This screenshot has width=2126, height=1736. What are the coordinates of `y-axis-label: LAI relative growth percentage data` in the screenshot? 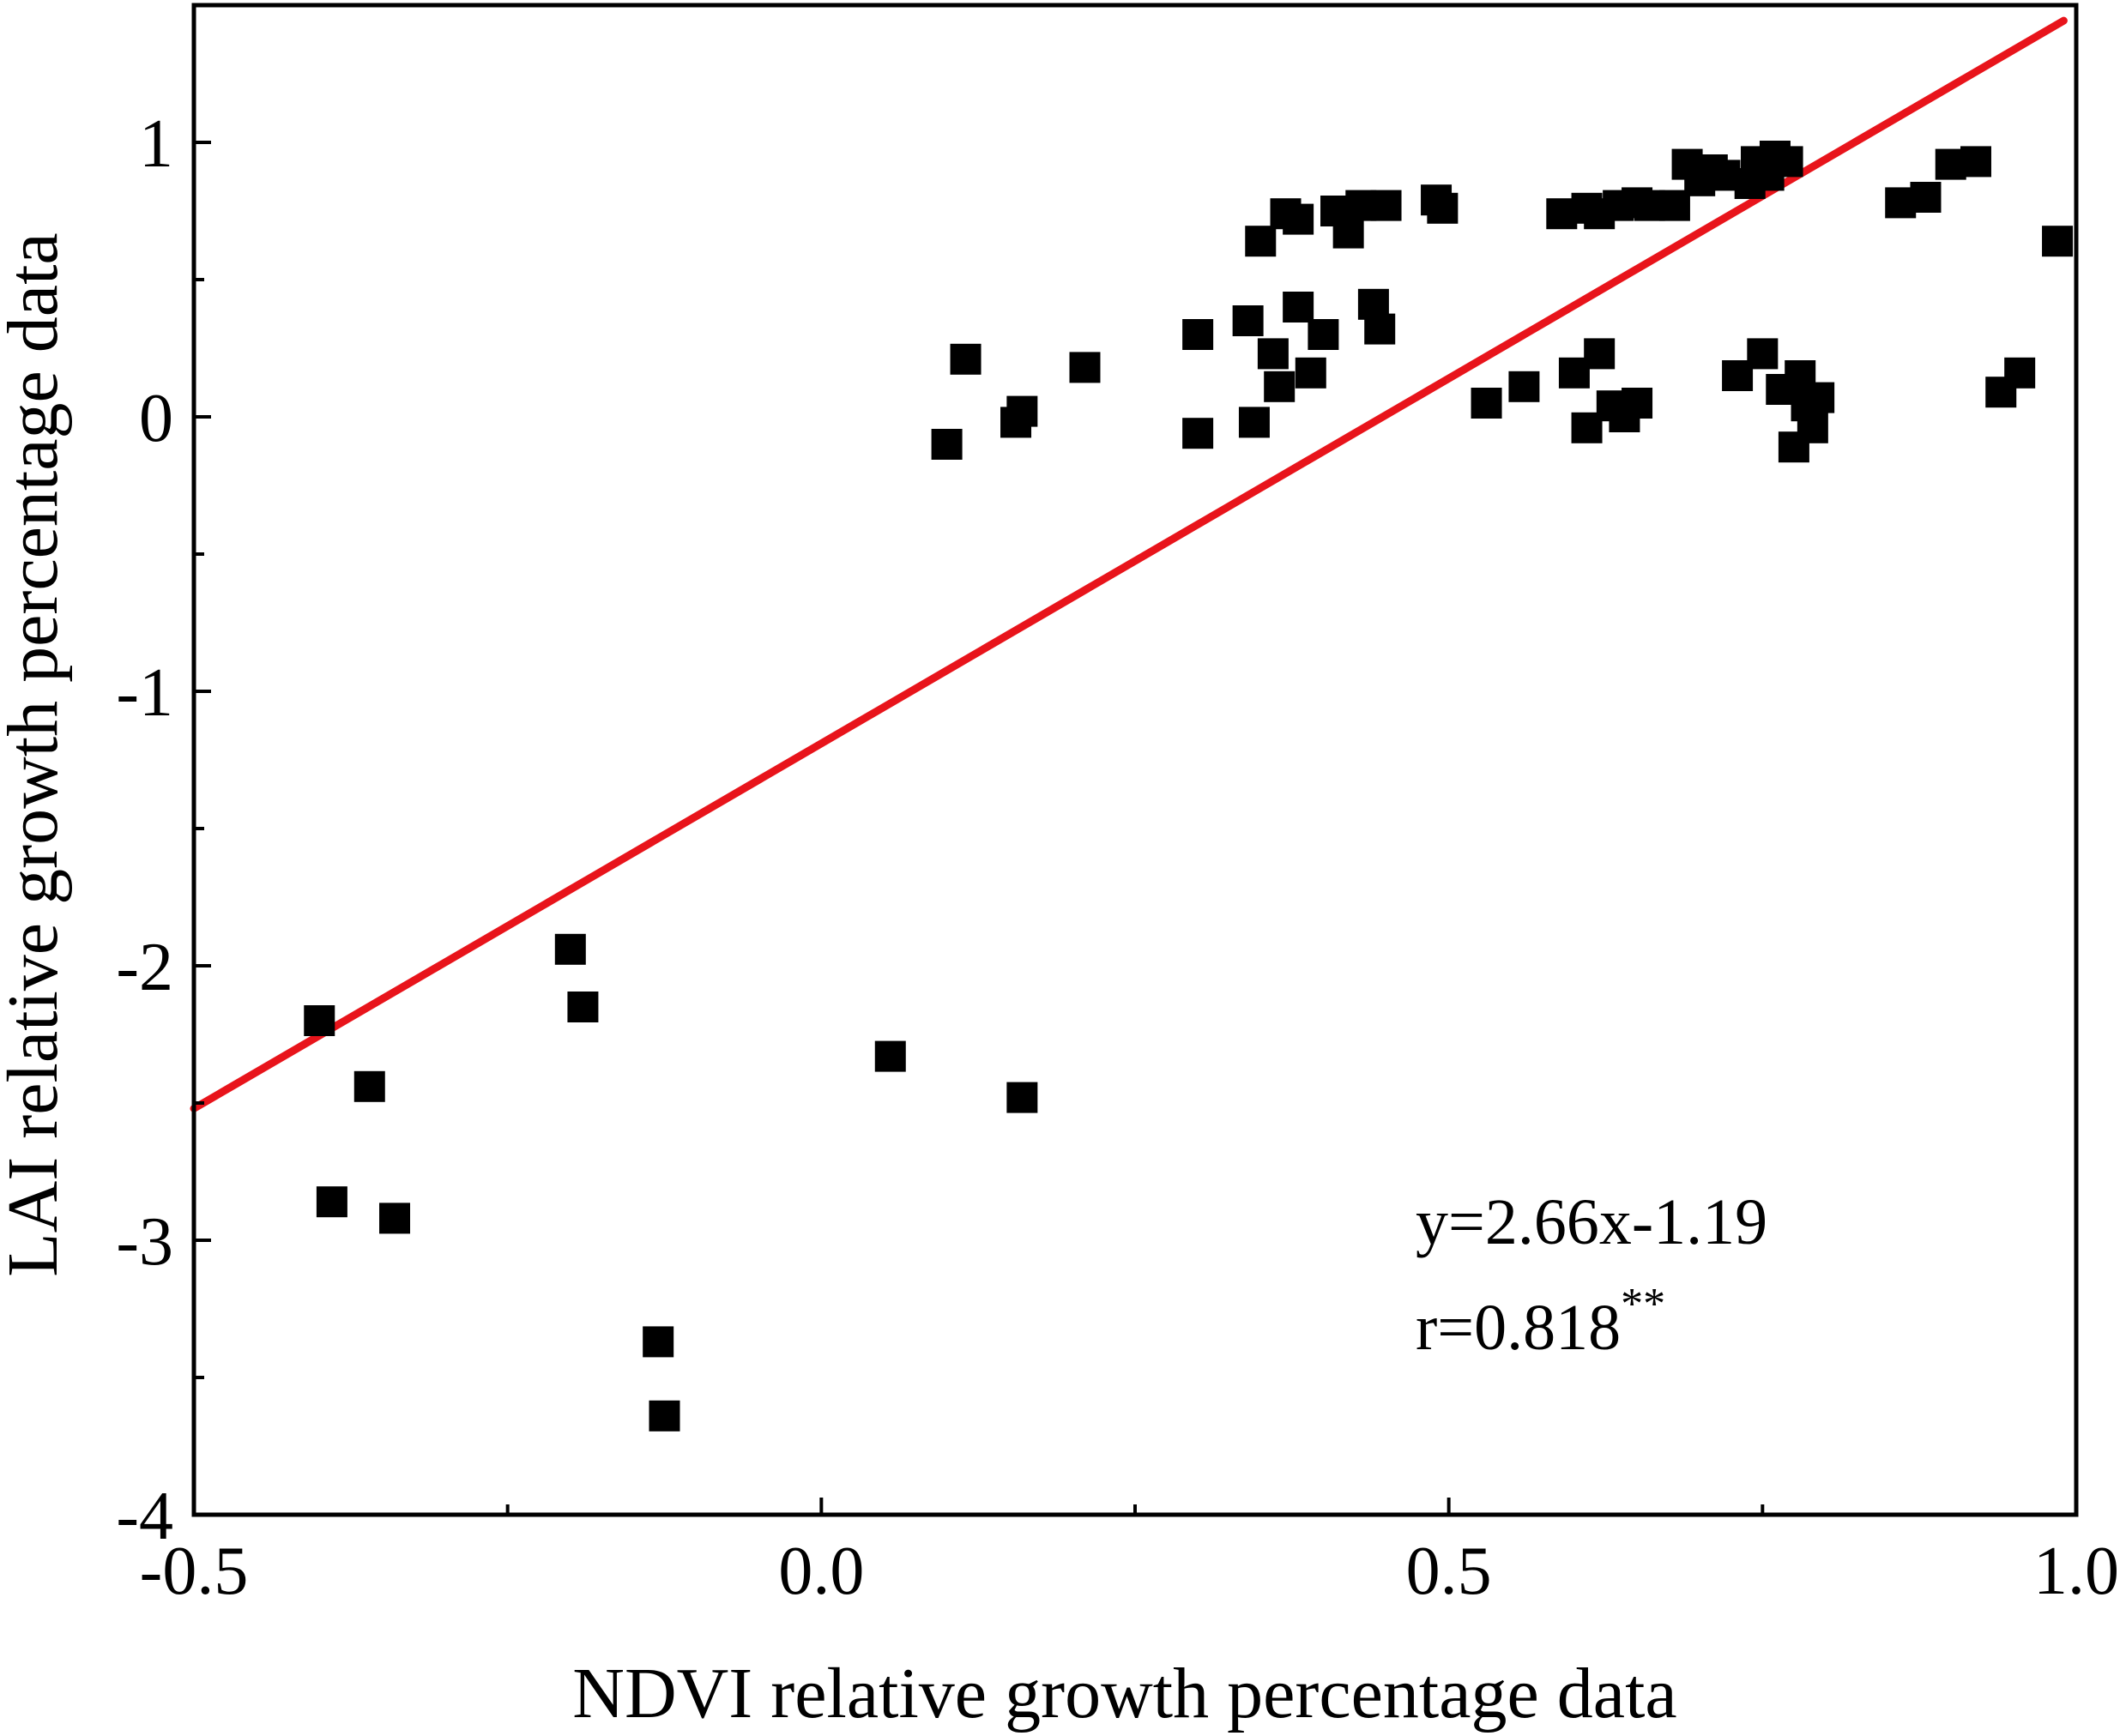 It's located at (36, 754).